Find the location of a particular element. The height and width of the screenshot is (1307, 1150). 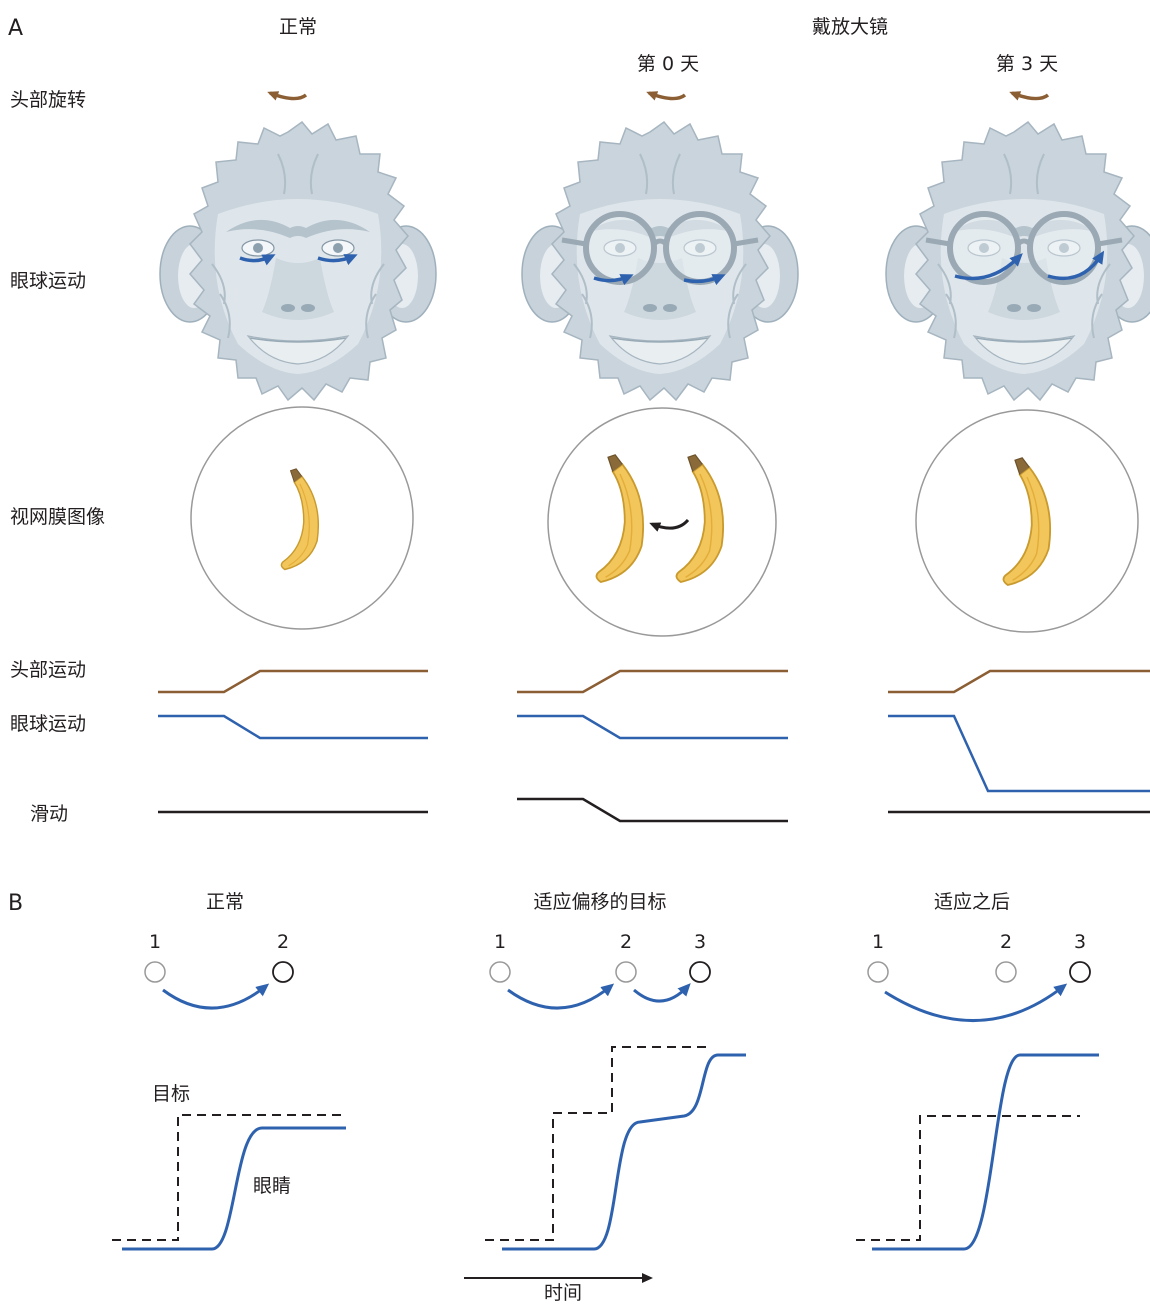

saccade-arrow-after is located at coordinates (976, 1003).